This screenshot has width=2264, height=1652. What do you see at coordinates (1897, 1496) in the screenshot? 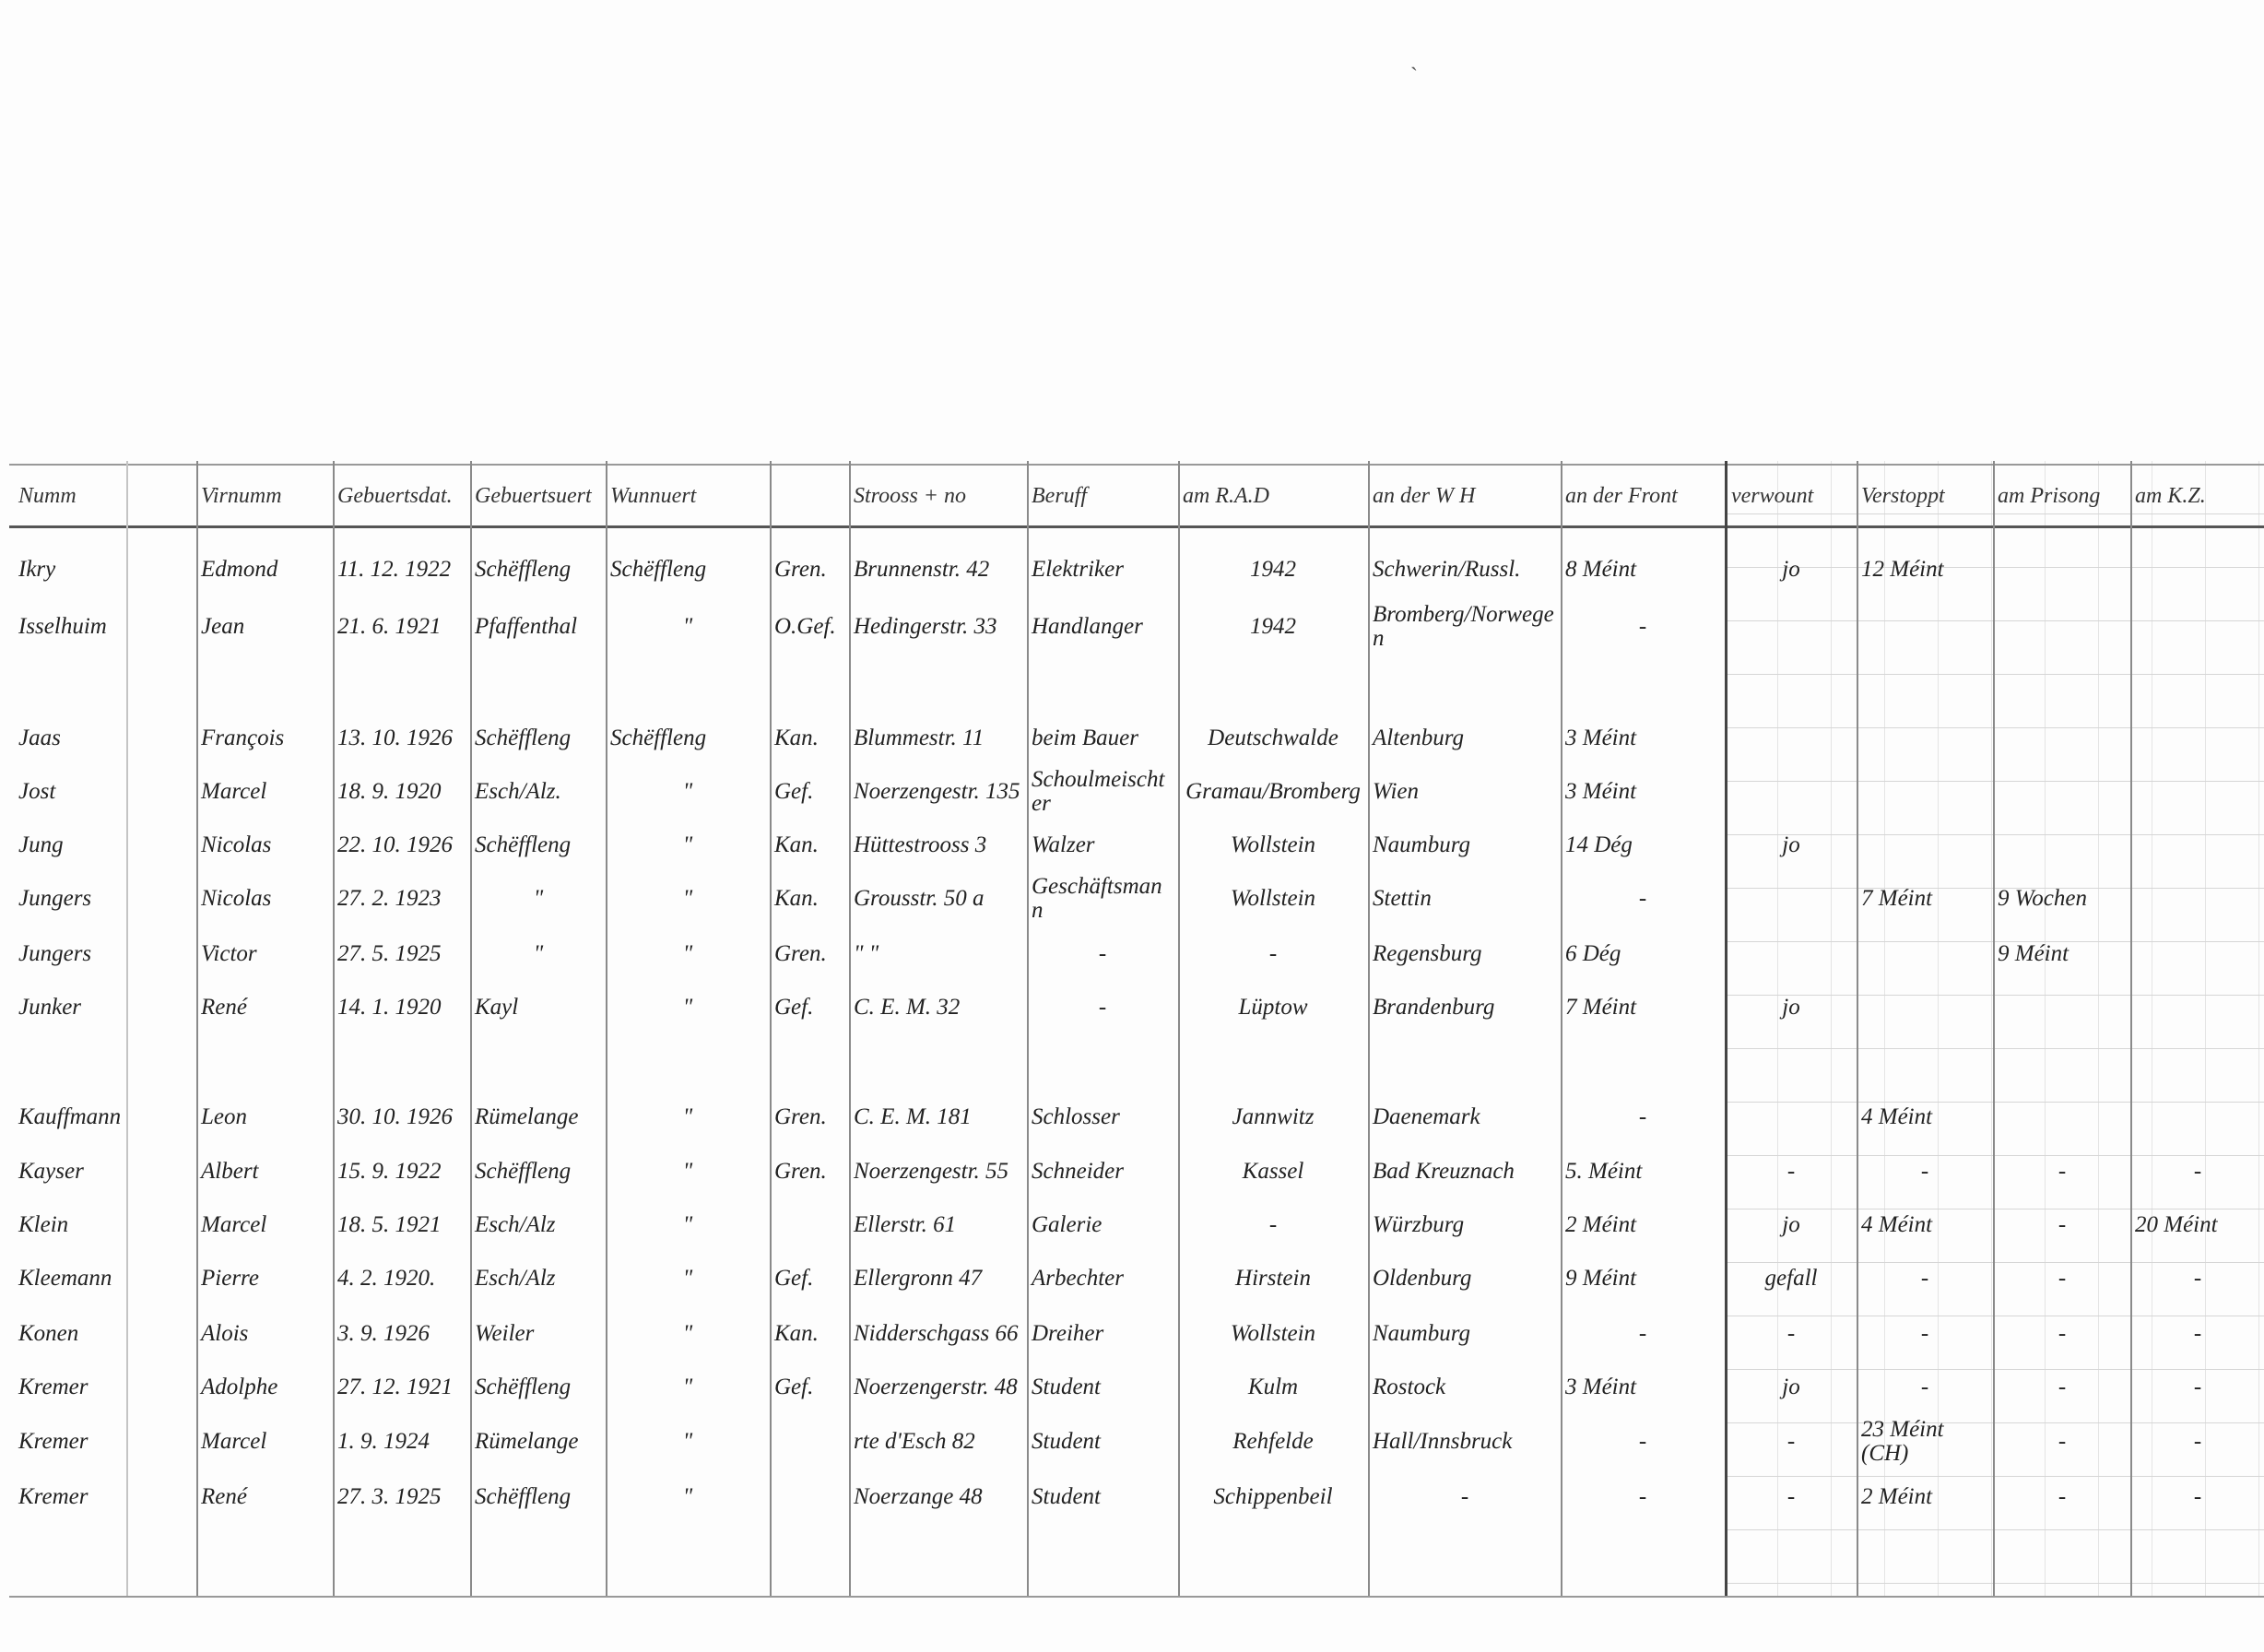
I see `table-cell: 2 Méint` at bounding box center [1897, 1496].